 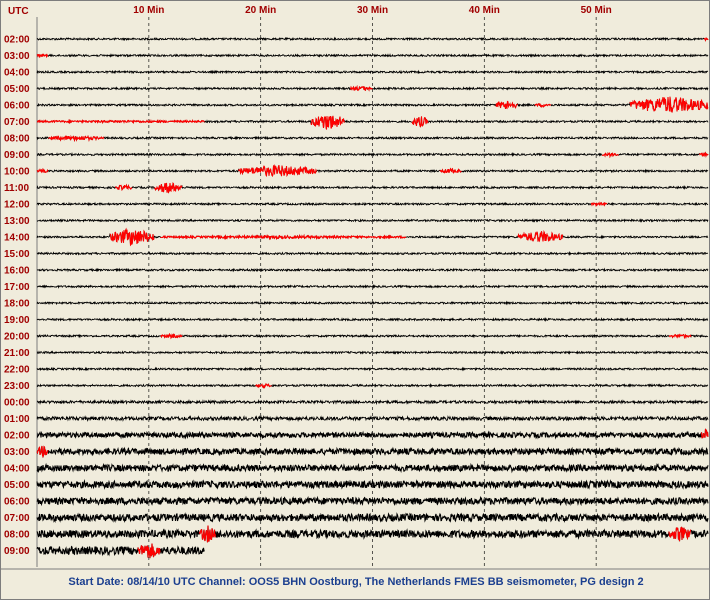 I want to click on row-label-11: 13:00, so click(x=17, y=221).